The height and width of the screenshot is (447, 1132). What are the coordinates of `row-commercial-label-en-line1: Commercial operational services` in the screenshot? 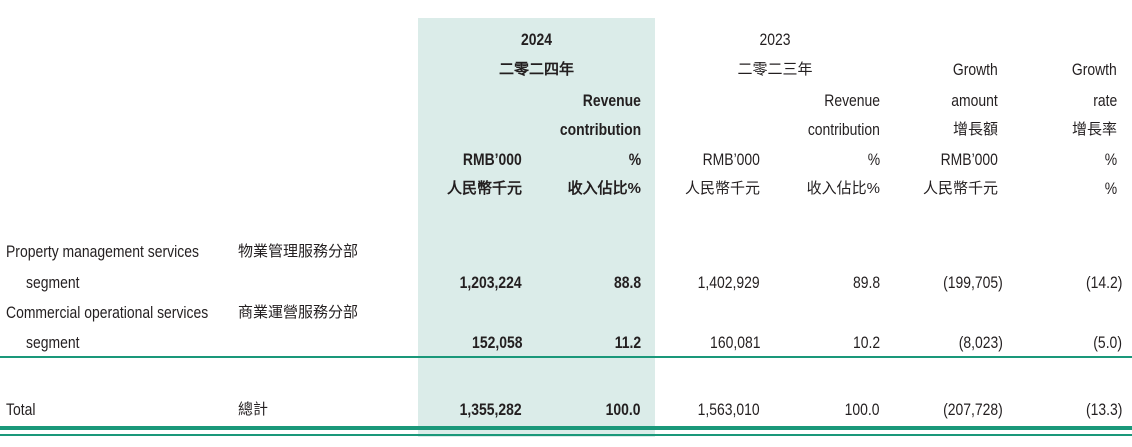 It's located at (107, 312).